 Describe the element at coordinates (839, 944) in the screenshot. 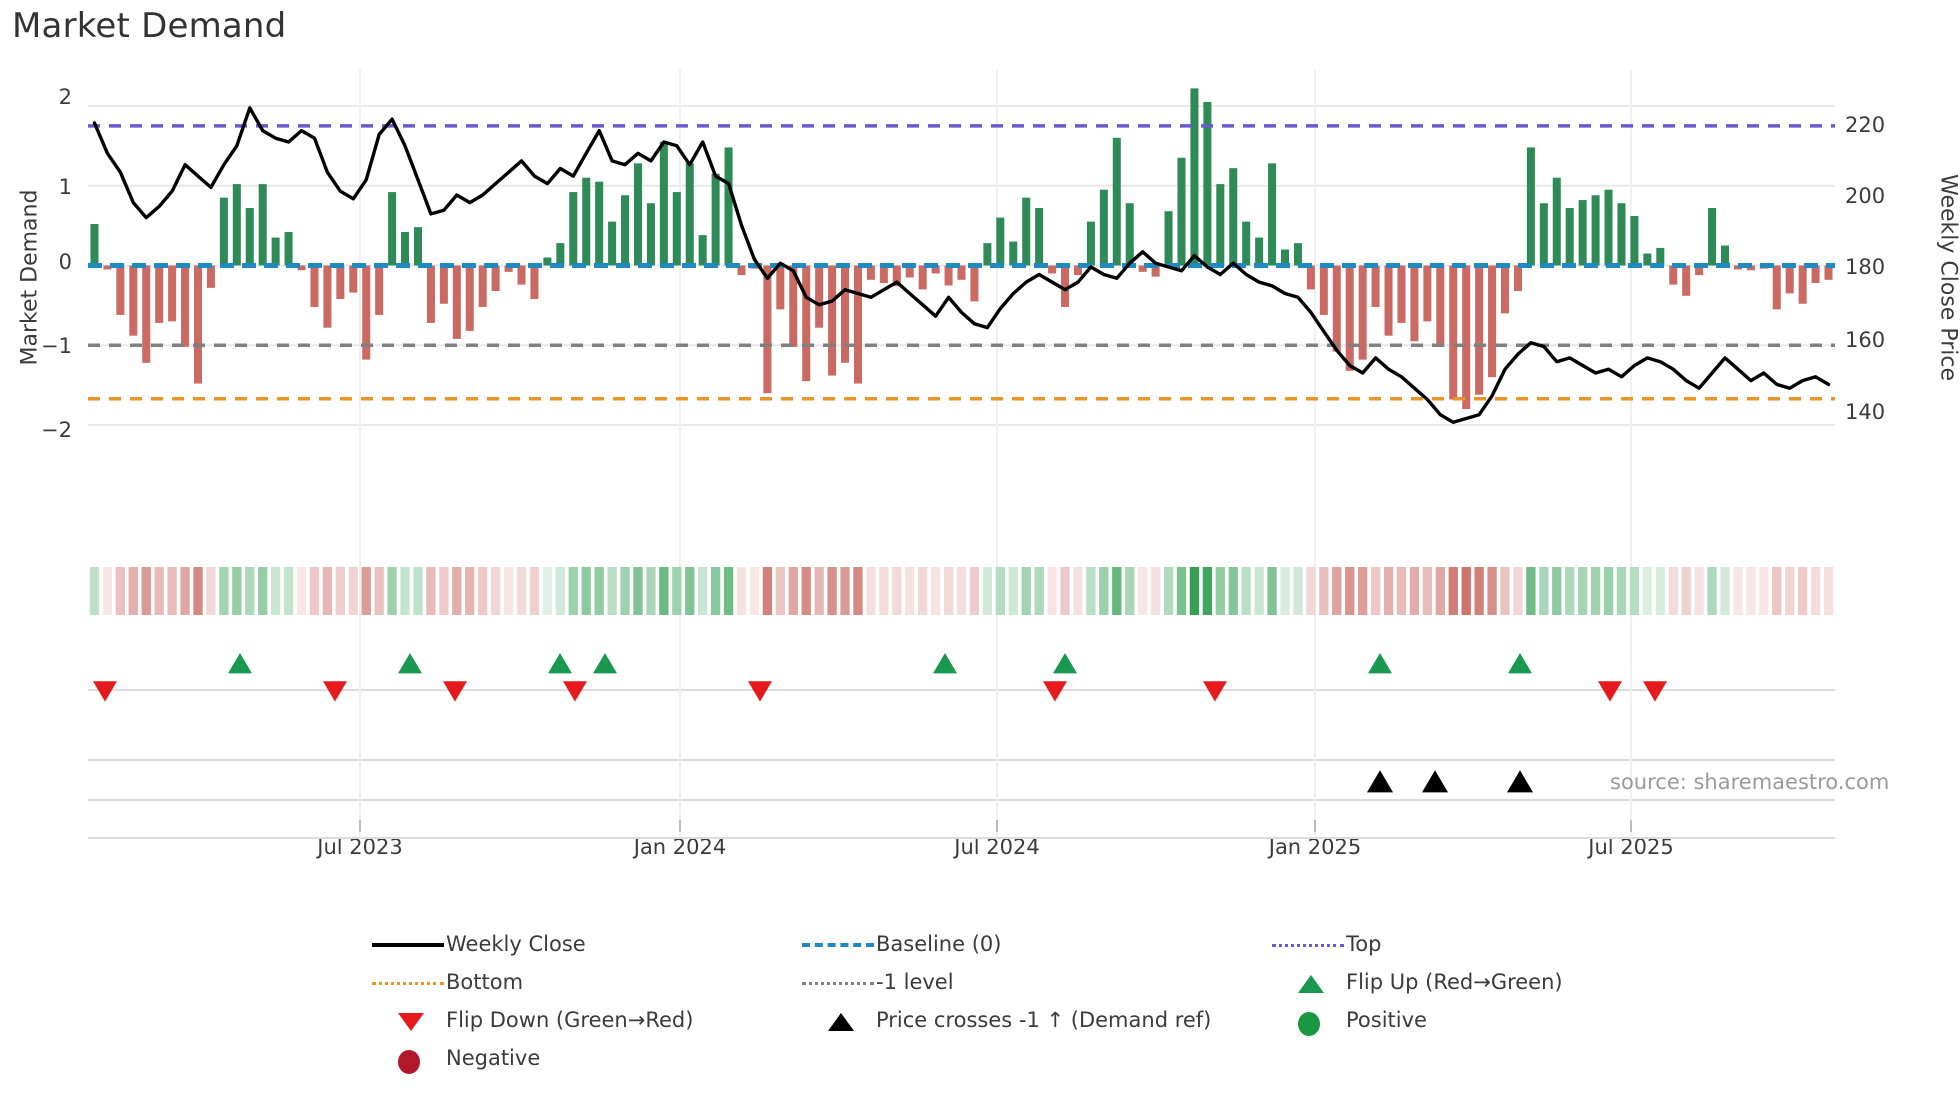

I see `dashed-line-icon` at that location.